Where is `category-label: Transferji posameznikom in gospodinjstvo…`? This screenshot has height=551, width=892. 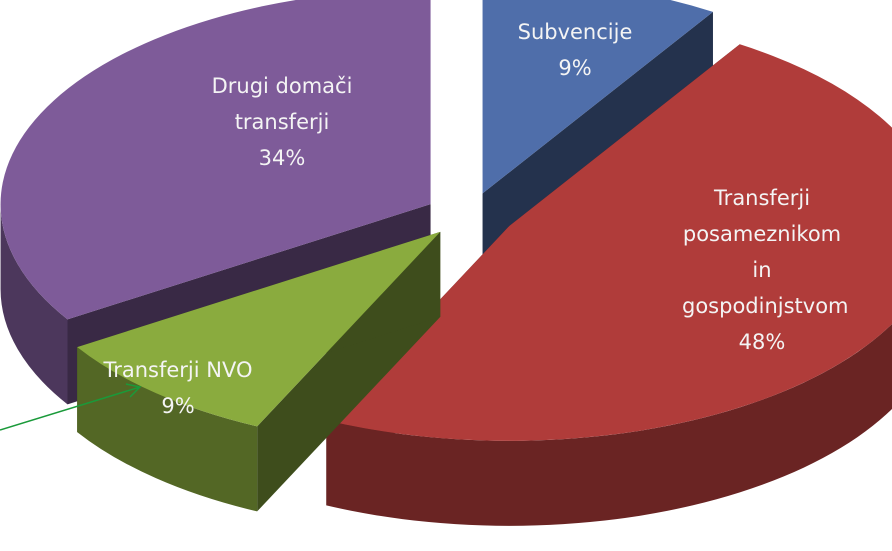
category-label: Transferji posameznikom in gospodinjstvo… is located at coordinates (765, 252).